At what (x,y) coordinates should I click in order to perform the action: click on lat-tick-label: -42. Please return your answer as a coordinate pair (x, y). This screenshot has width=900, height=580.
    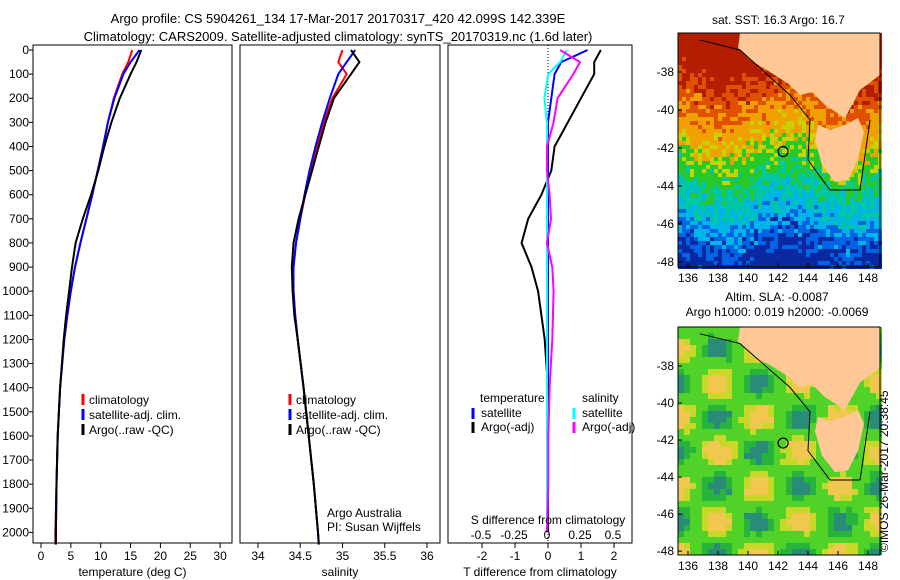
    Looking at the image, I should click on (666, 148).